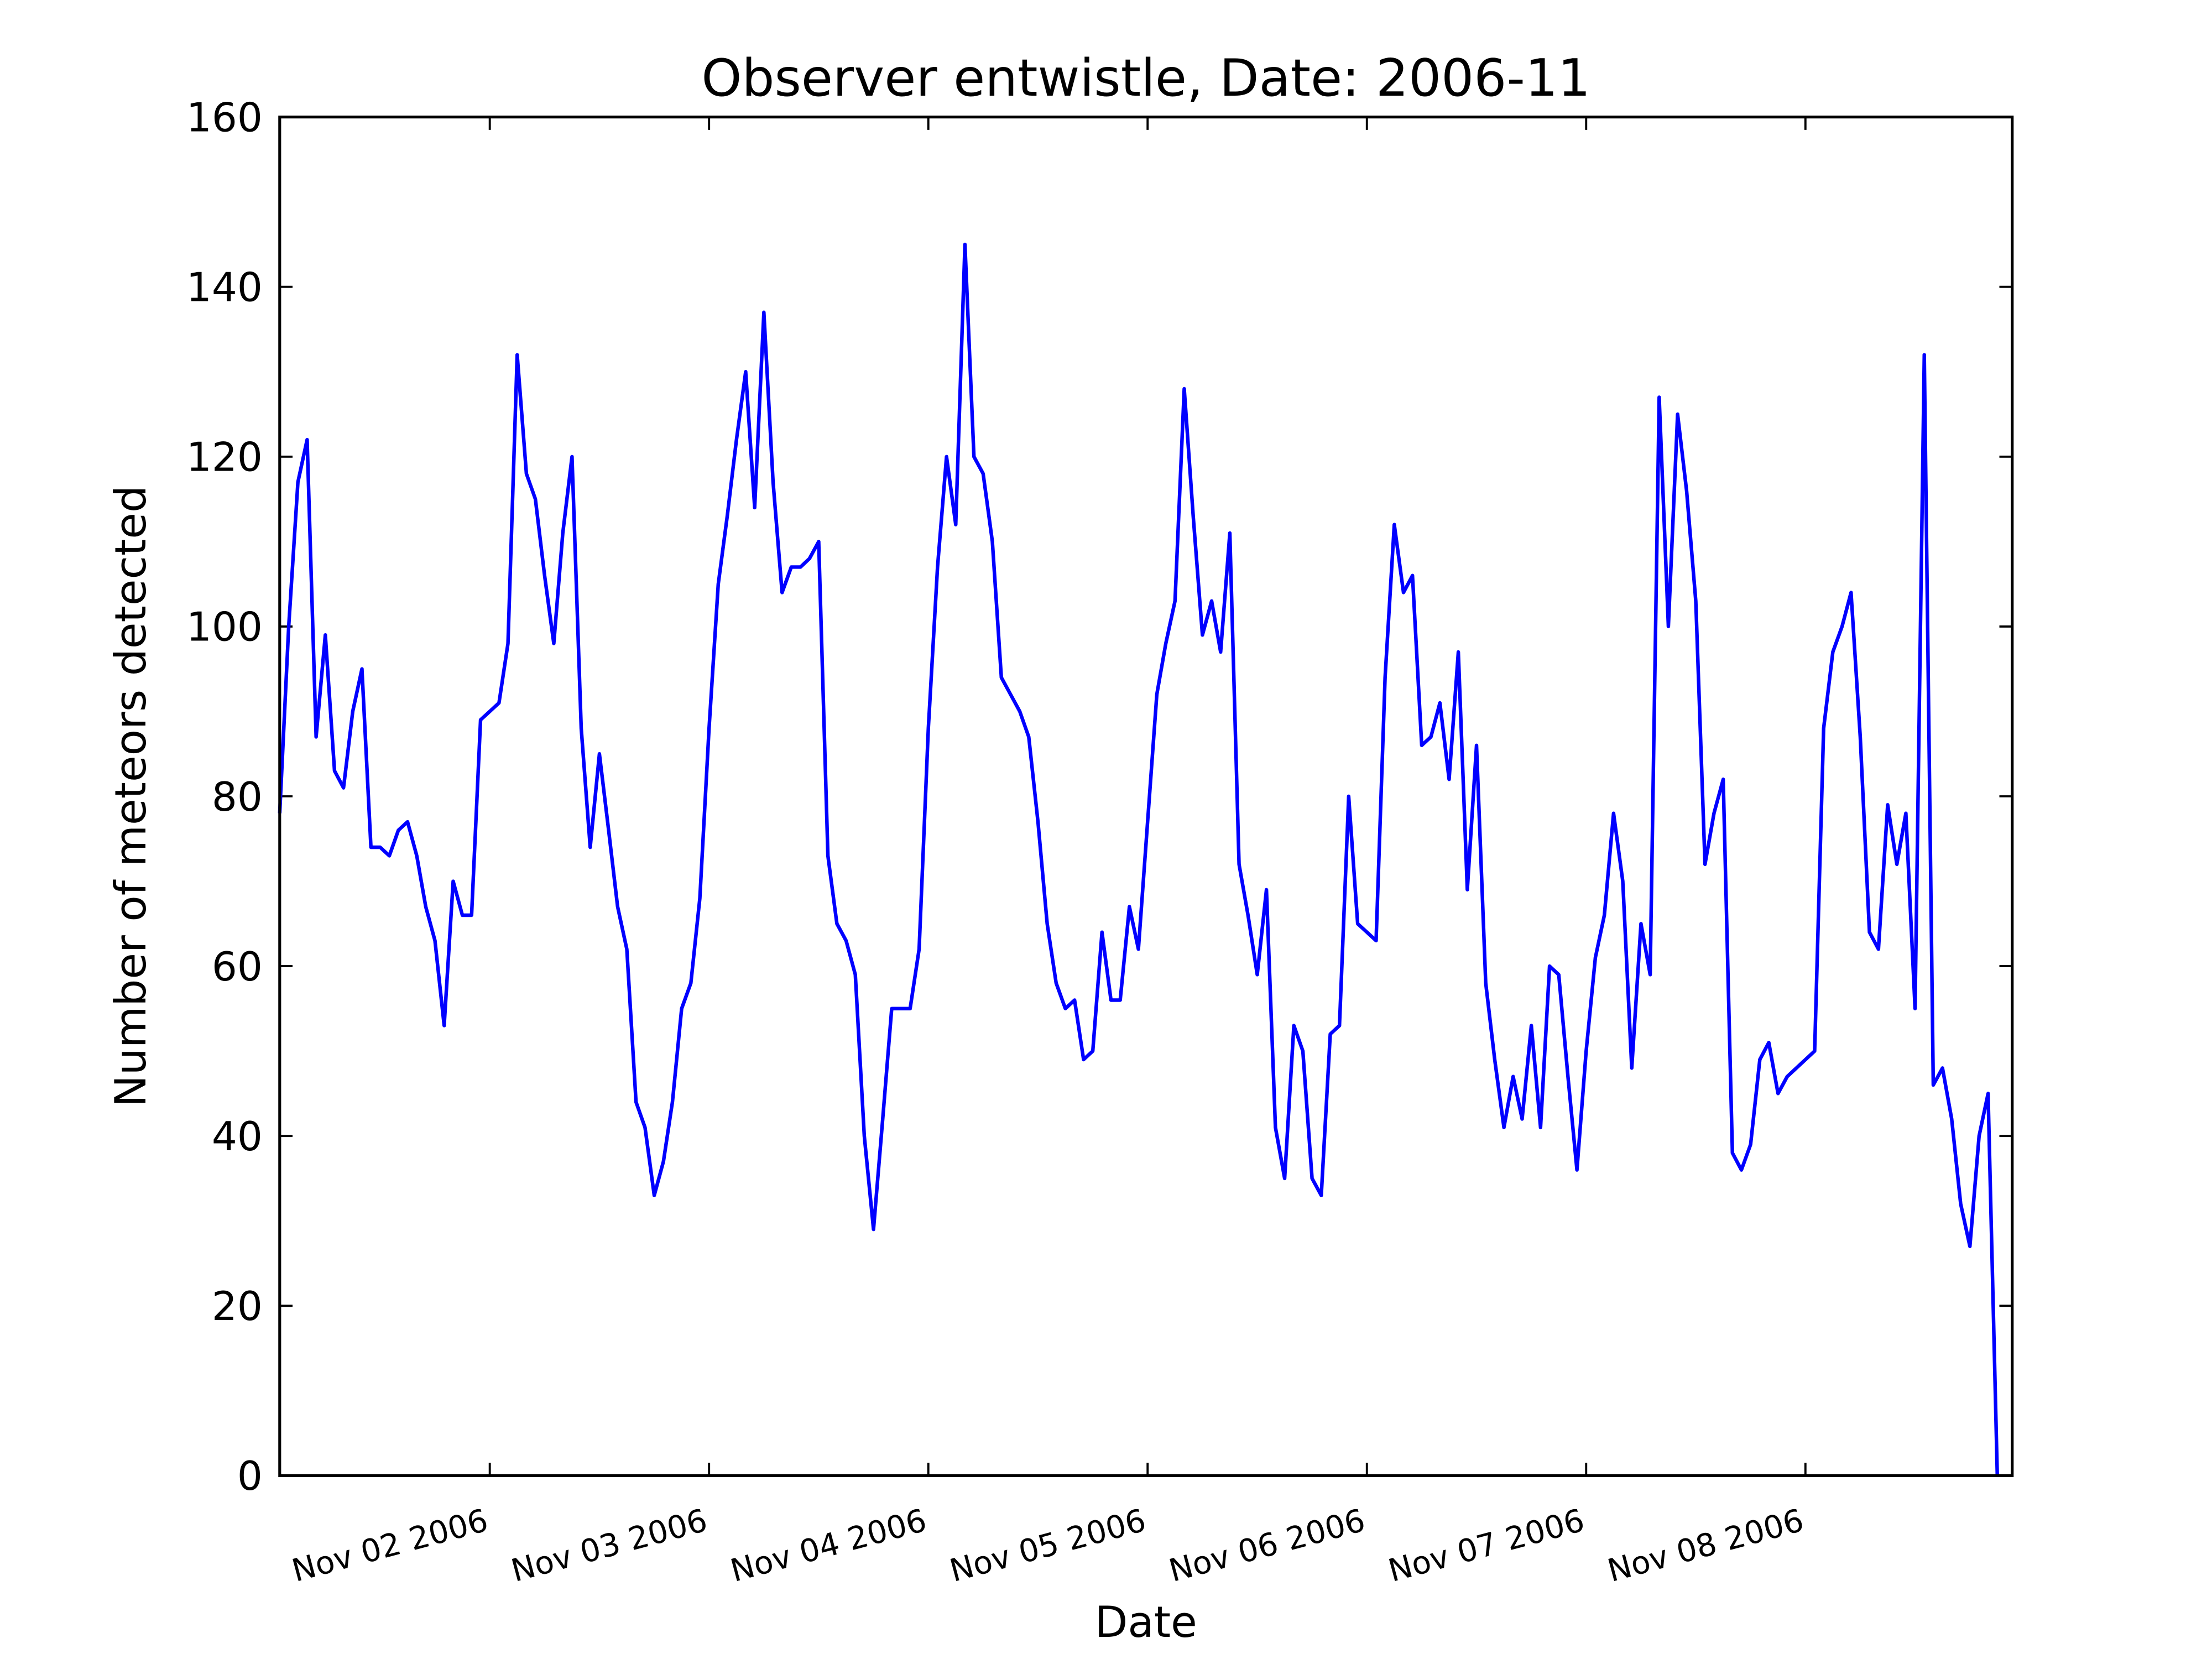 Image resolution: width=2212 pixels, height=1659 pixels. Describe the element at coordinates (1146, 1623) in the screenshot. I see `x-axis-label: Date` at that location.